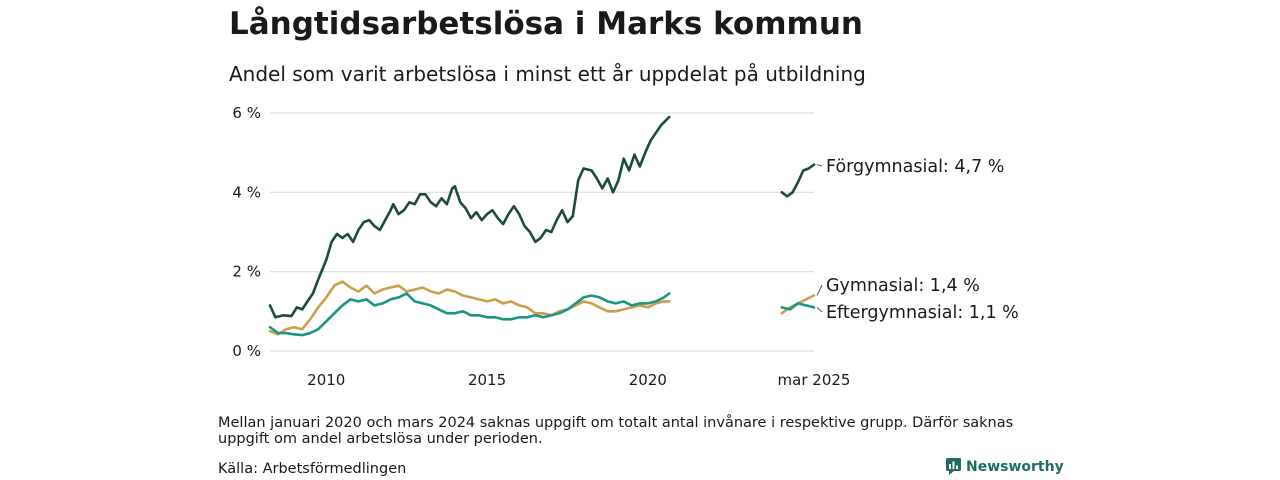 This screenshot has width=1280, height=480. I want to click on x-tick-label: 2020, so click(648, 380).